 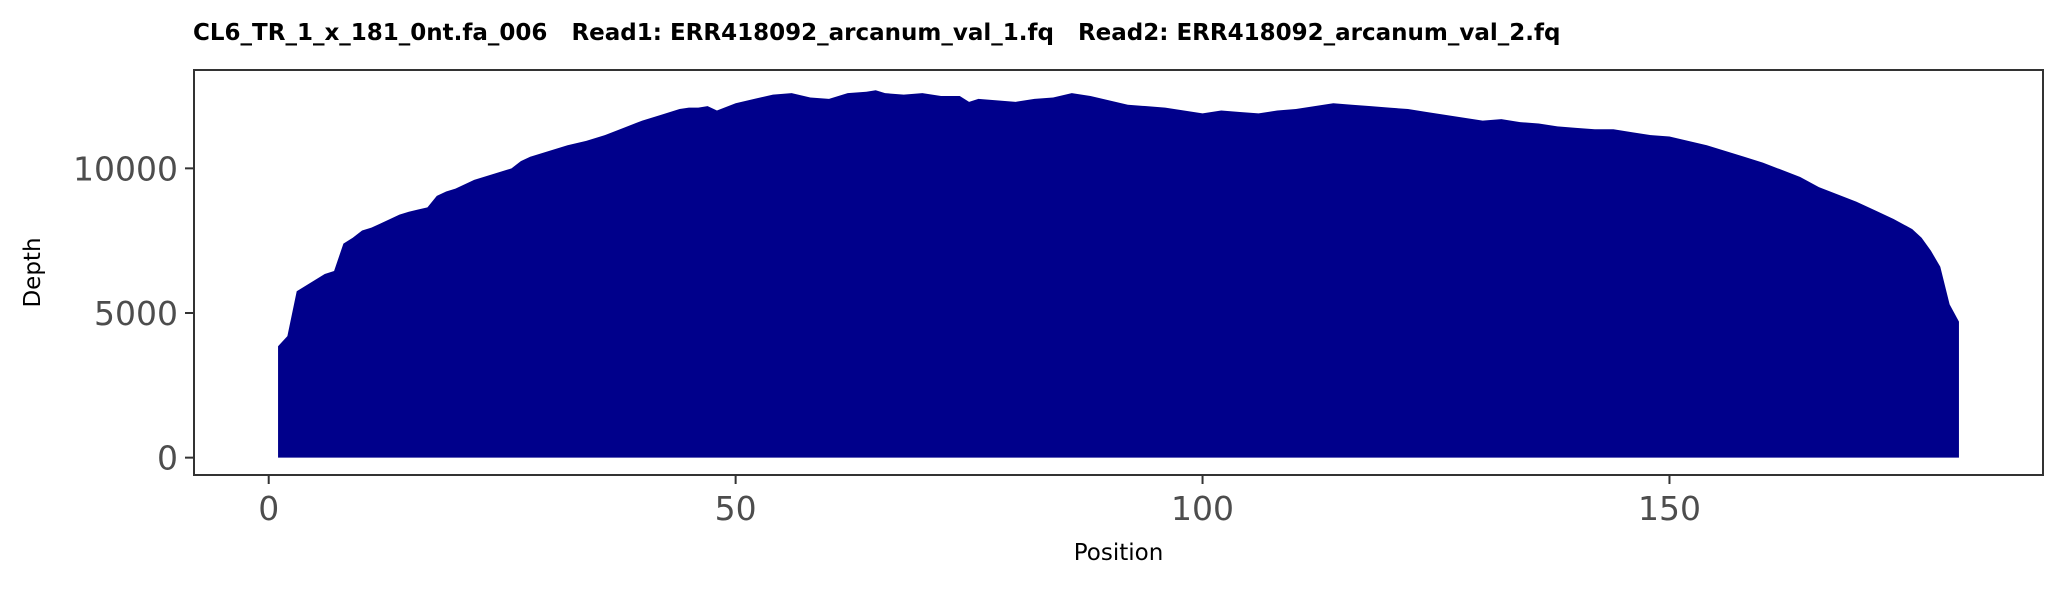 I want to click on y-tick-label: 0, so click(x=167, y=458).